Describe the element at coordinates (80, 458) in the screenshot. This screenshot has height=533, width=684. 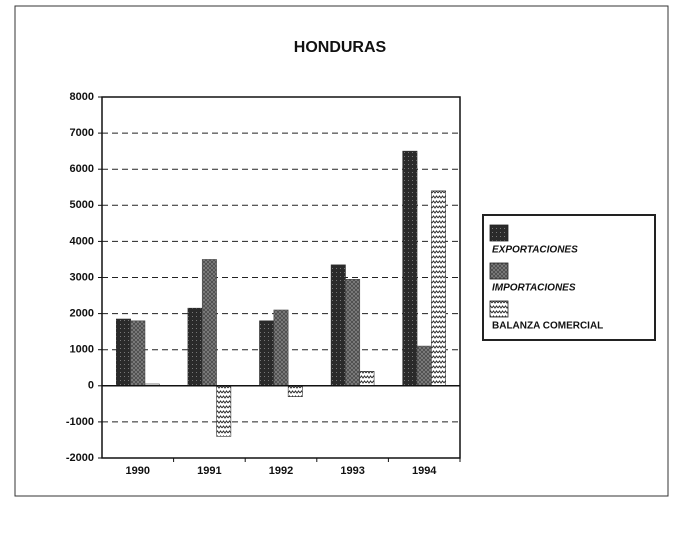
I see `y-tick-label: -2000` at that location.